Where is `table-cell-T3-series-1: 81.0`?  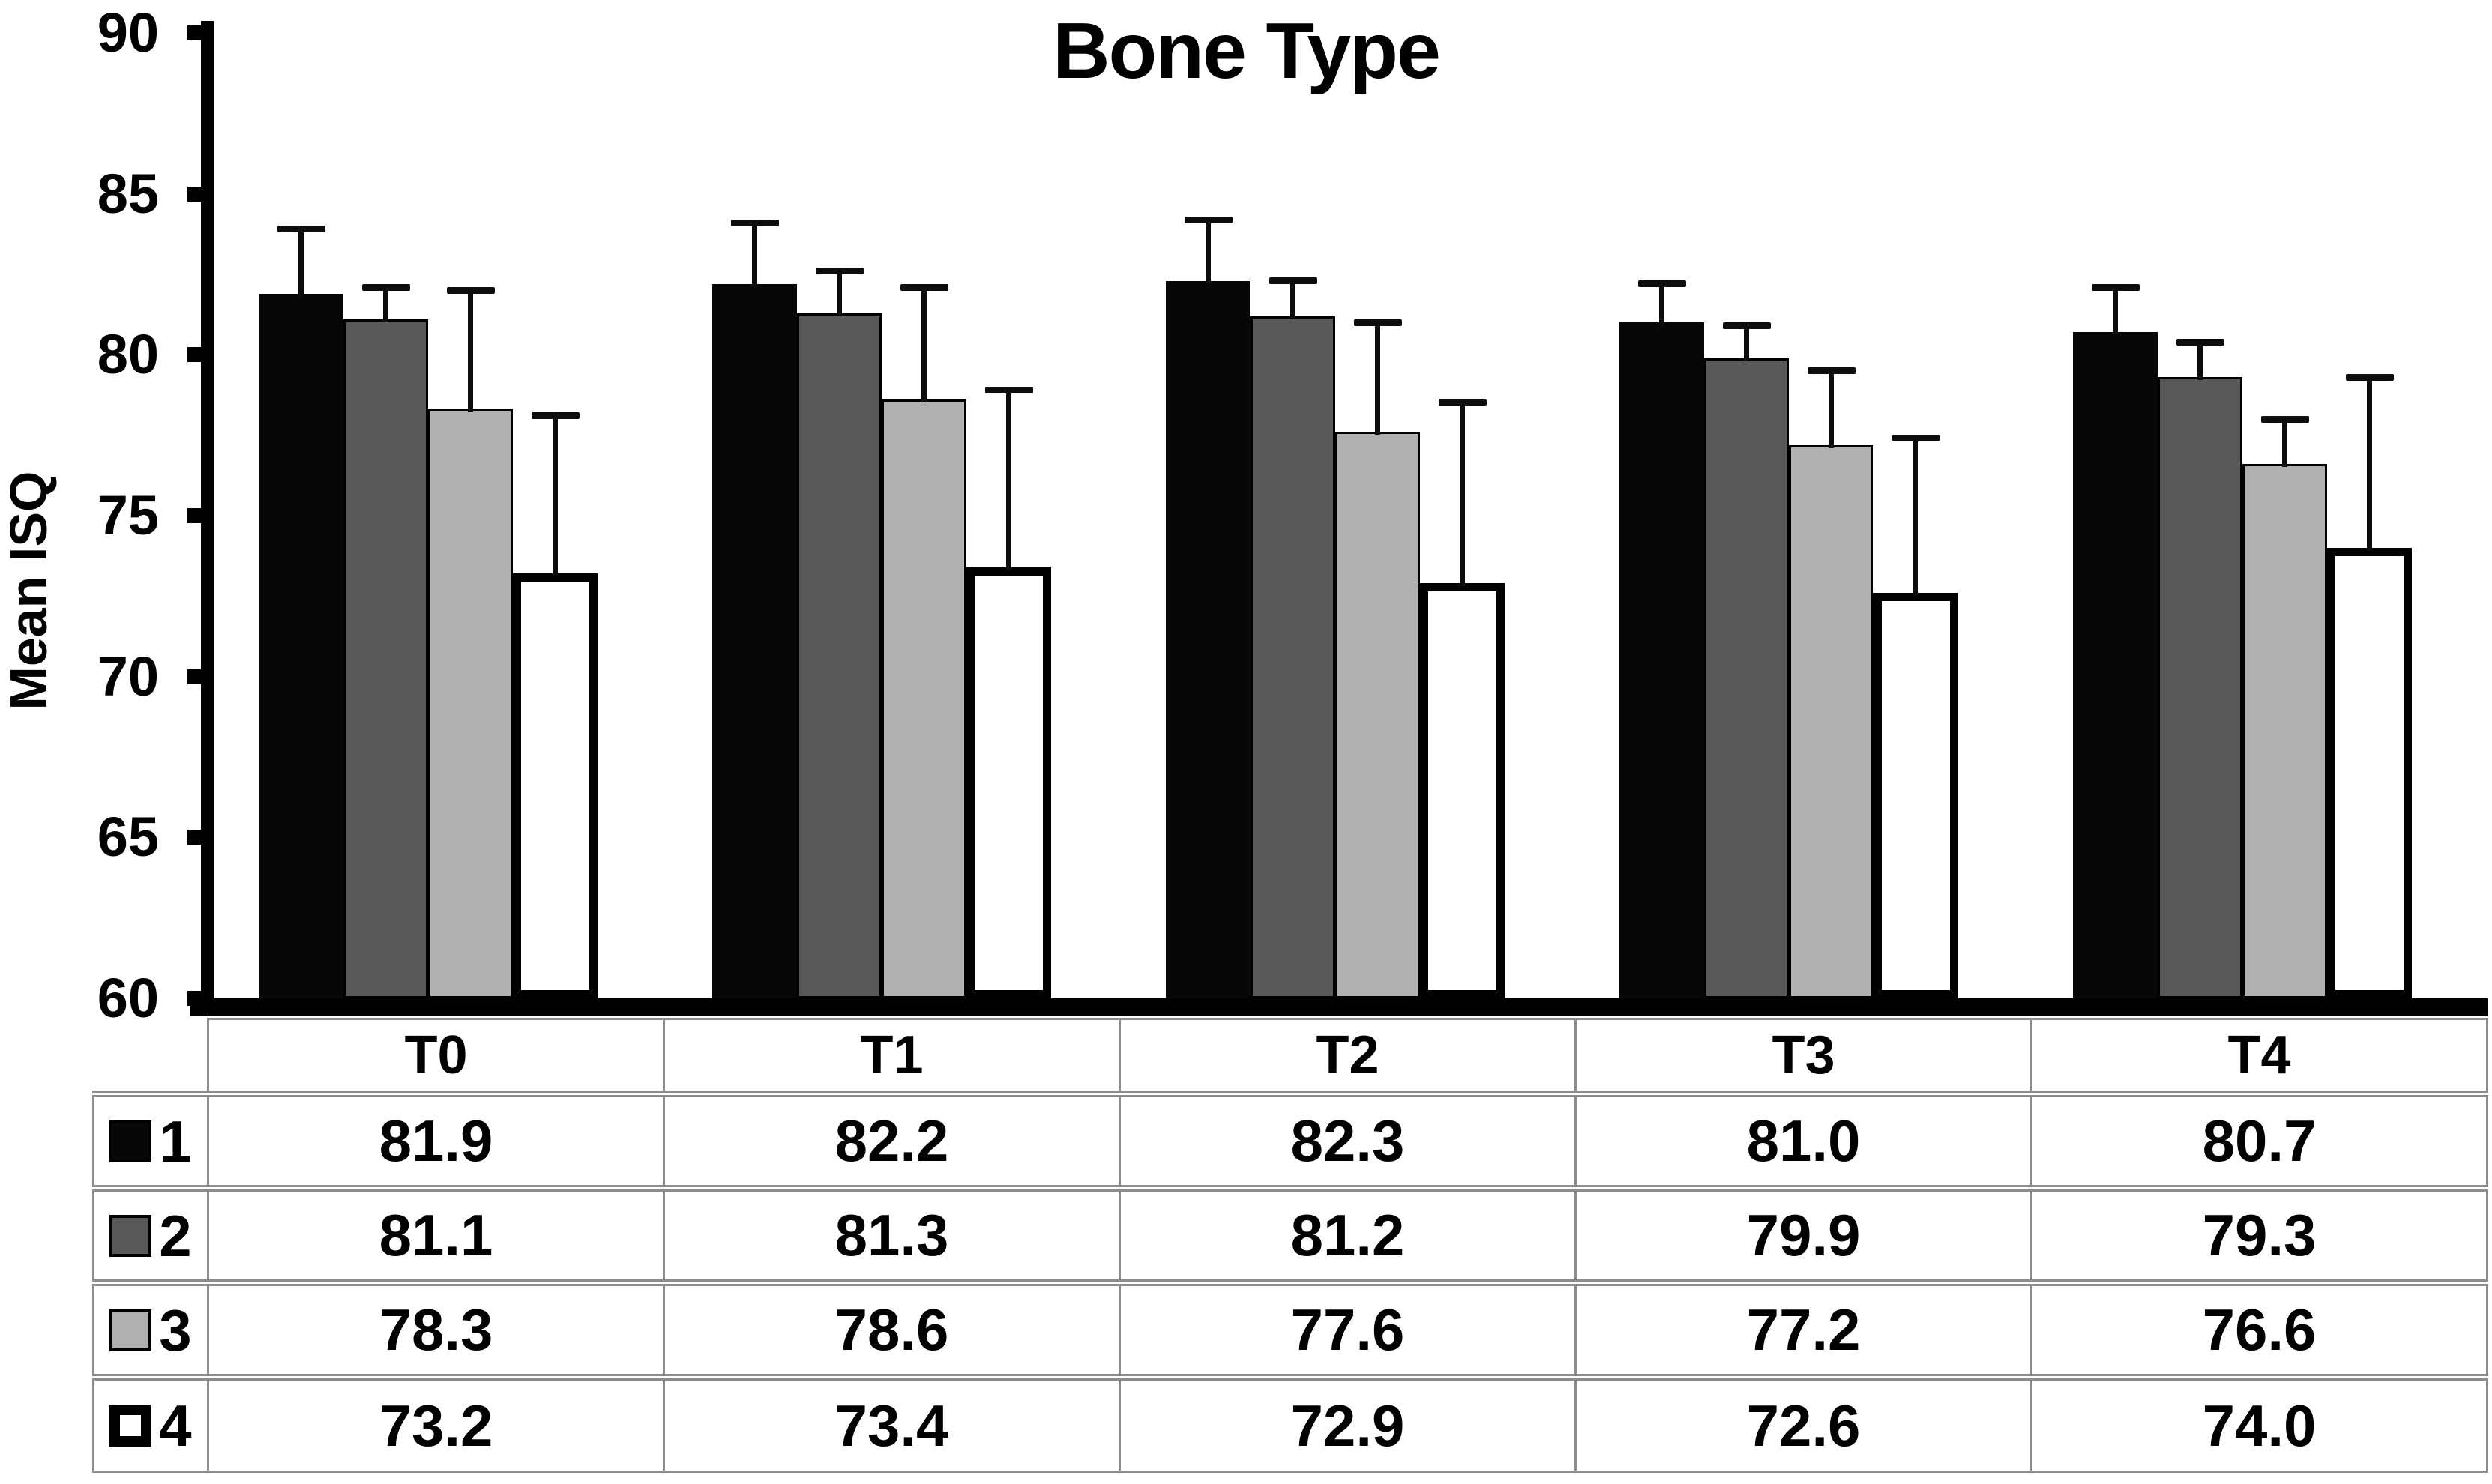 table-cell-T3-series-1: 81.0 is located at coordinates (1803, 1141).